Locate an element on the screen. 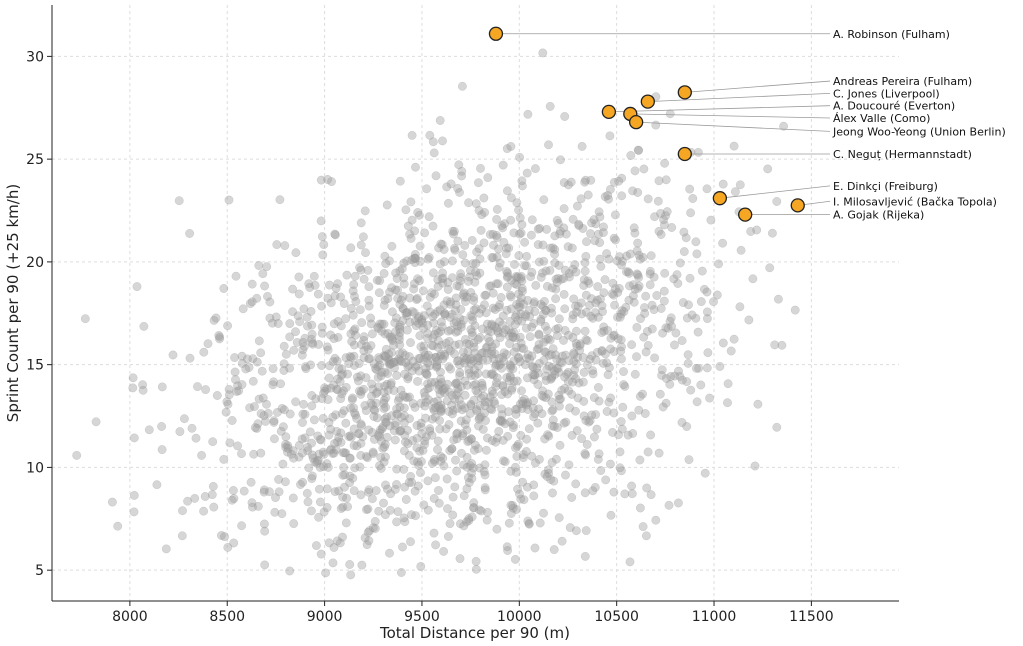 This screenshot has height=646, width=1023. player-label: I. Milosavljević (Bačka Topola) is located at coordinates (915, 201).